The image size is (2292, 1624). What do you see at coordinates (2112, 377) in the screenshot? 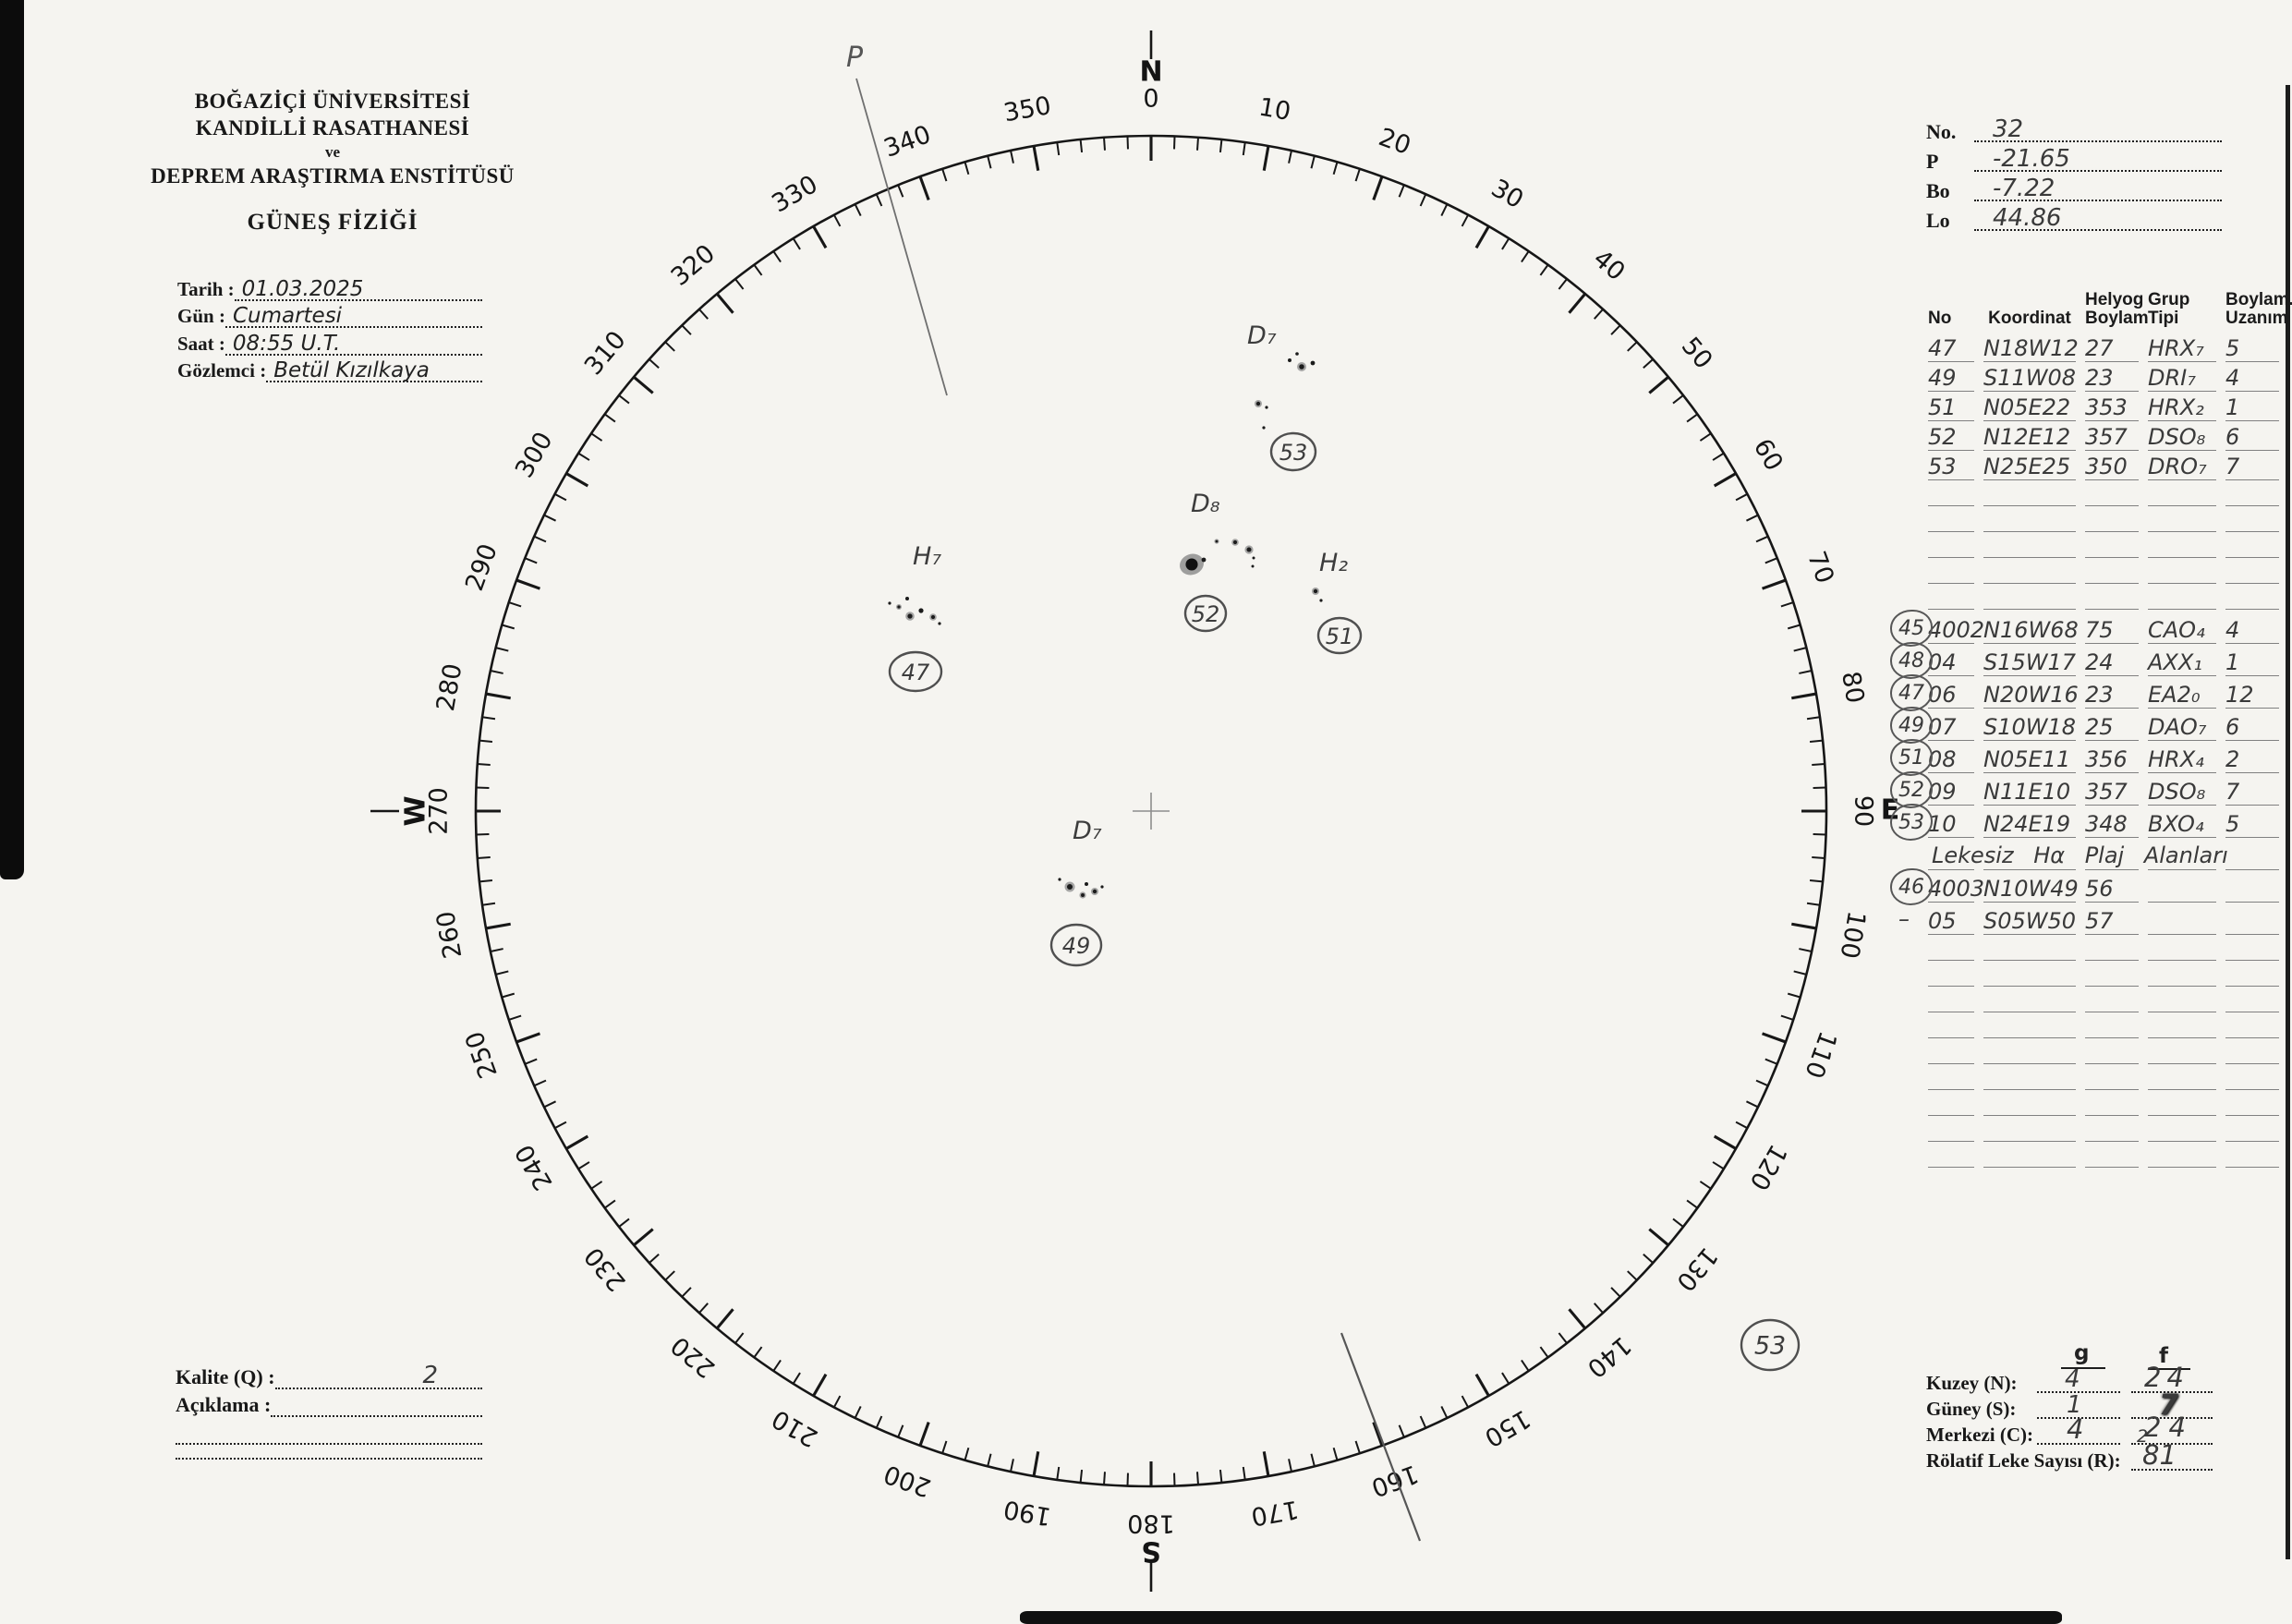
I see `table-cell: 23` at bounding box center [2112, 377].